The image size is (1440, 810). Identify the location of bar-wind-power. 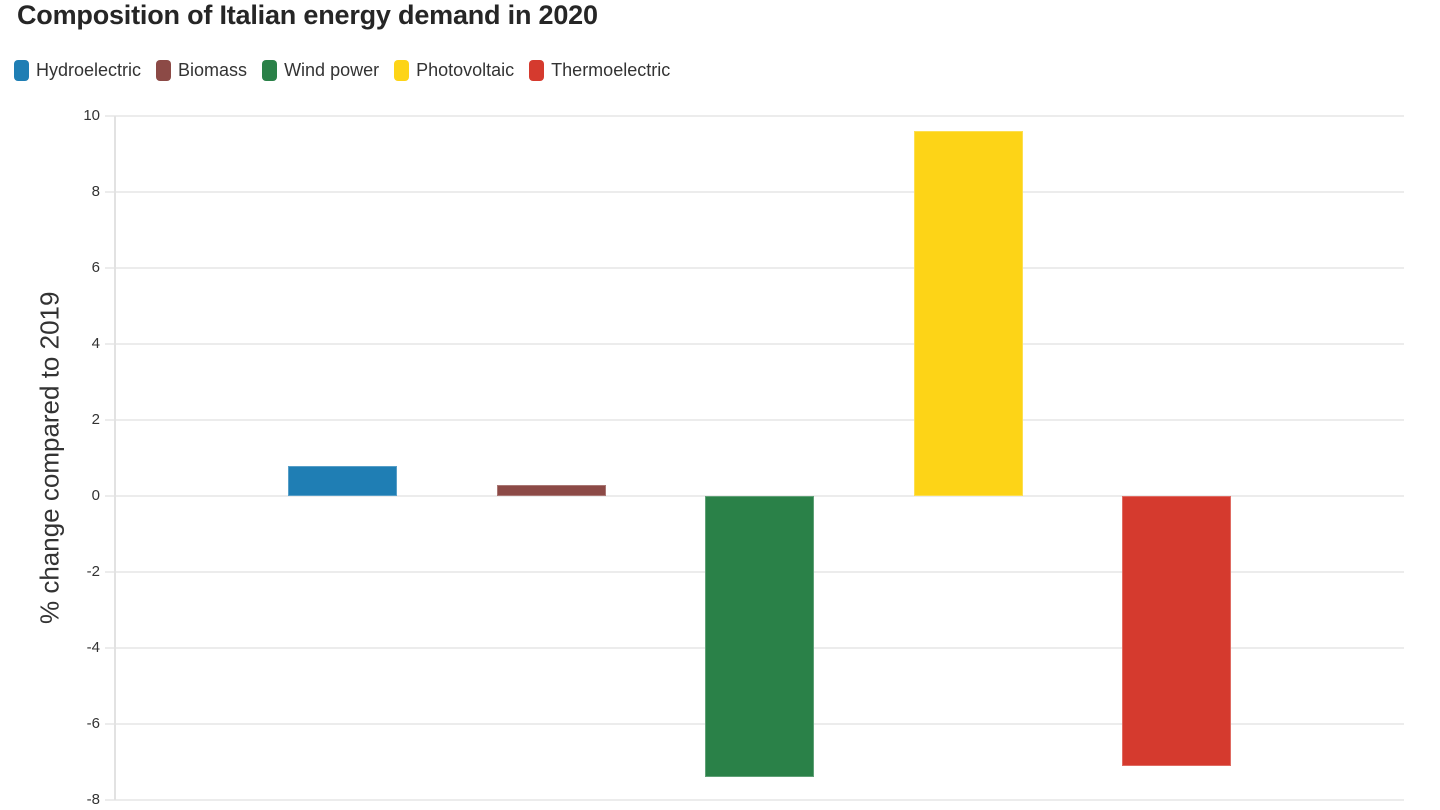
(759, 637).